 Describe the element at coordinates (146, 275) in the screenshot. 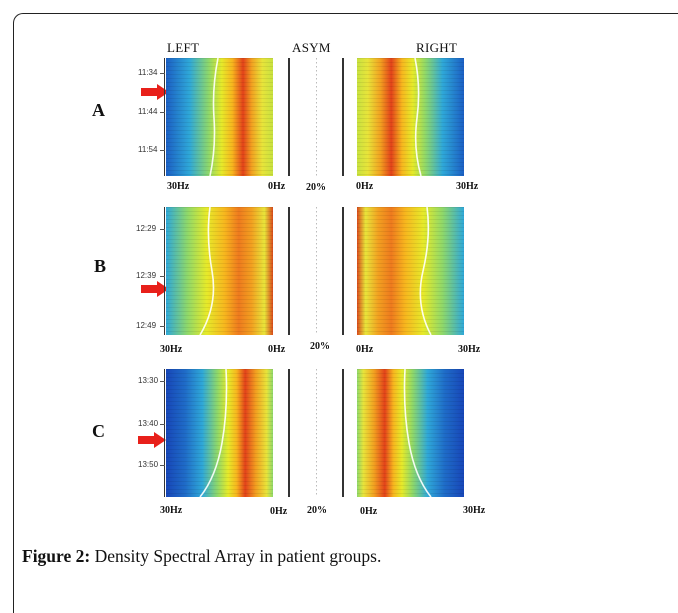

I see `time-tick-label: 12:39` at that location.